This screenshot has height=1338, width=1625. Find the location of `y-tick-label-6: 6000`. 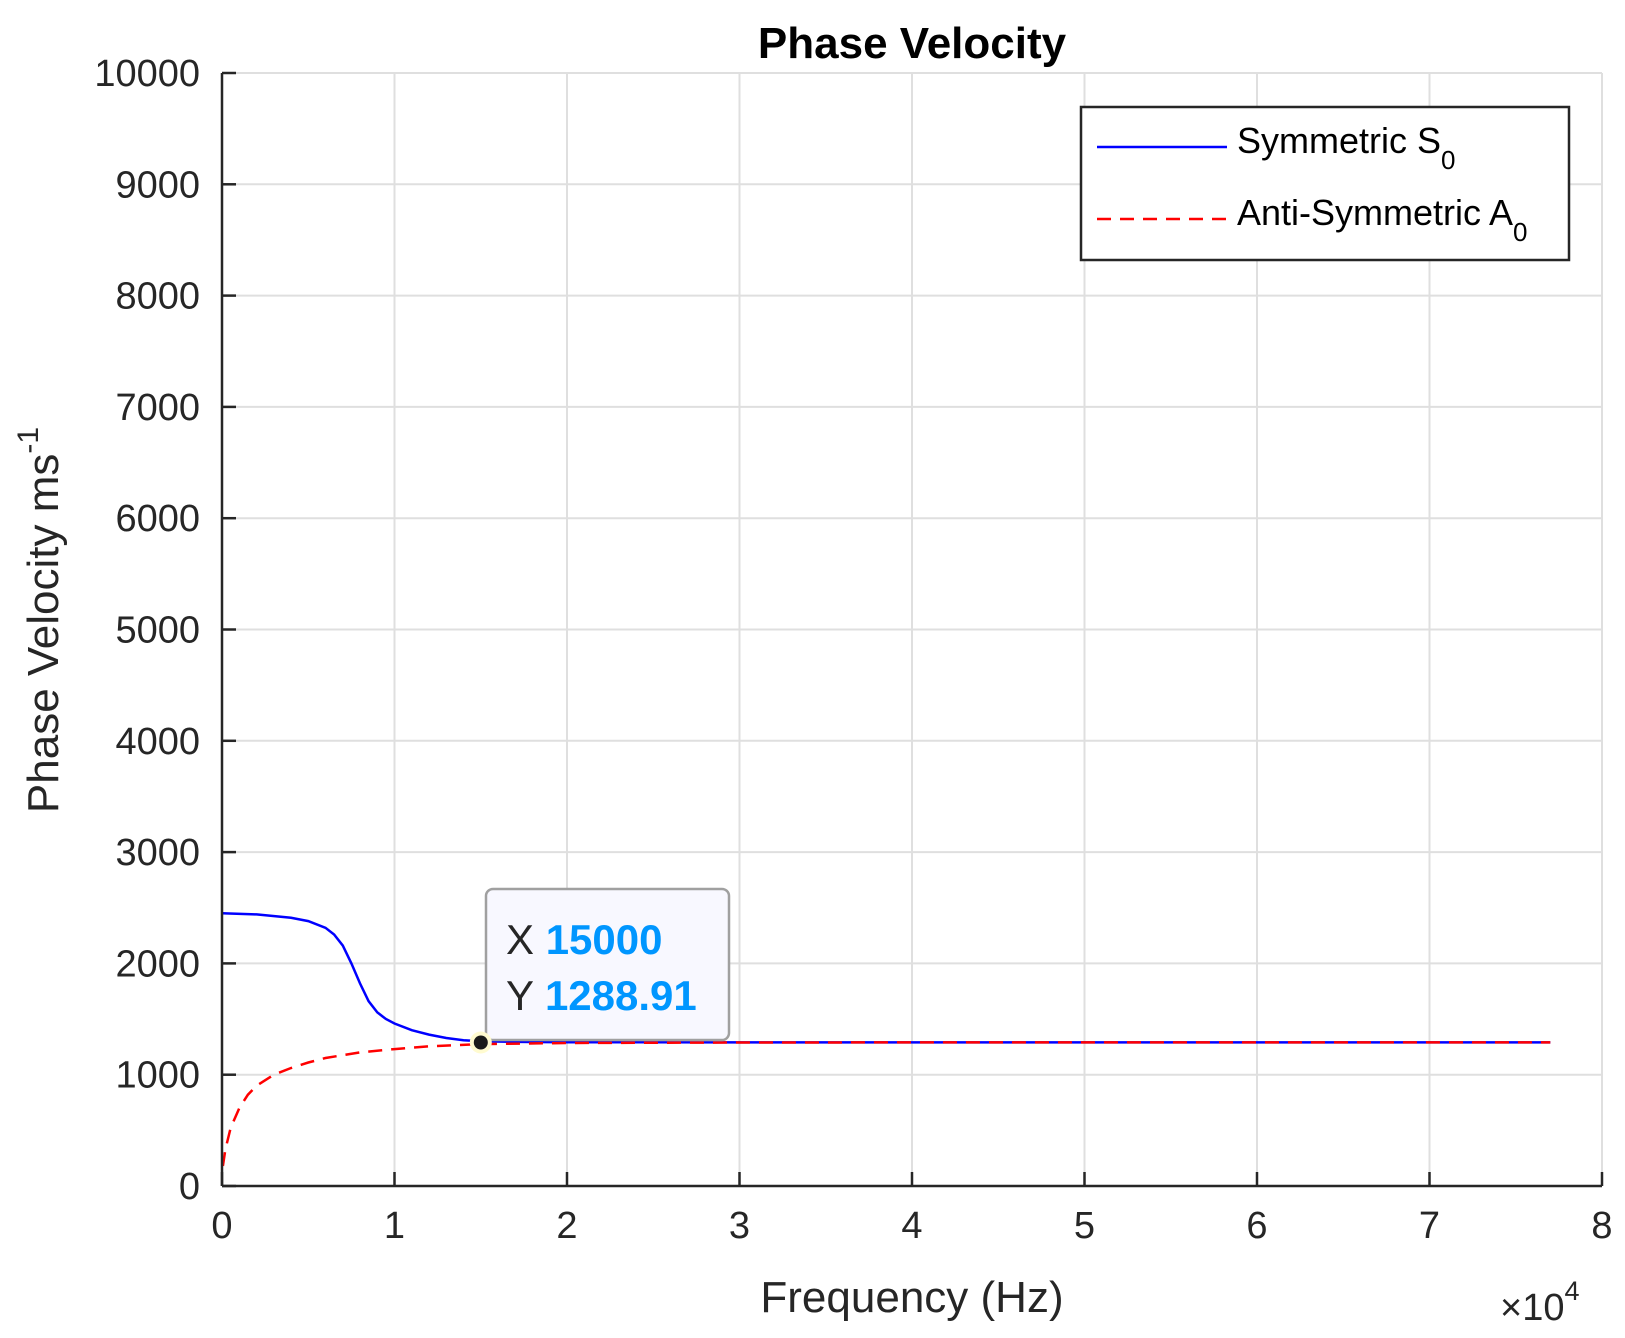

y-tick-label-6: 6000 is located at coordinates (157, 519).